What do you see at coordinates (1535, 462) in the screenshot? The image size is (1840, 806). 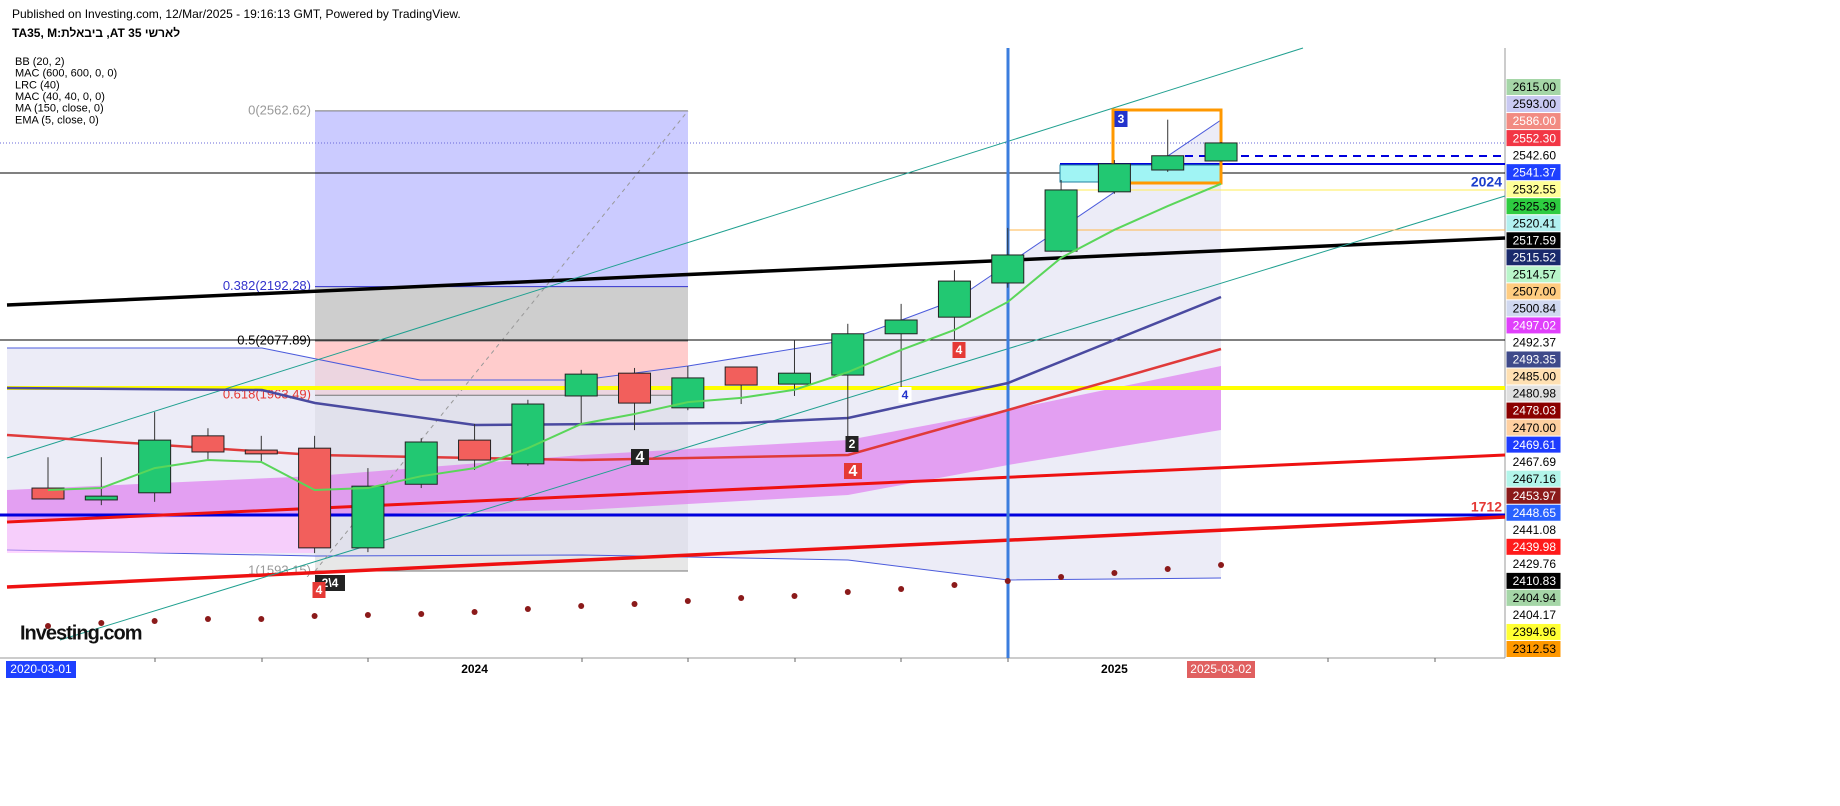 I see `price-tag-label: 2467.69` at bounding box center [1535, 462].